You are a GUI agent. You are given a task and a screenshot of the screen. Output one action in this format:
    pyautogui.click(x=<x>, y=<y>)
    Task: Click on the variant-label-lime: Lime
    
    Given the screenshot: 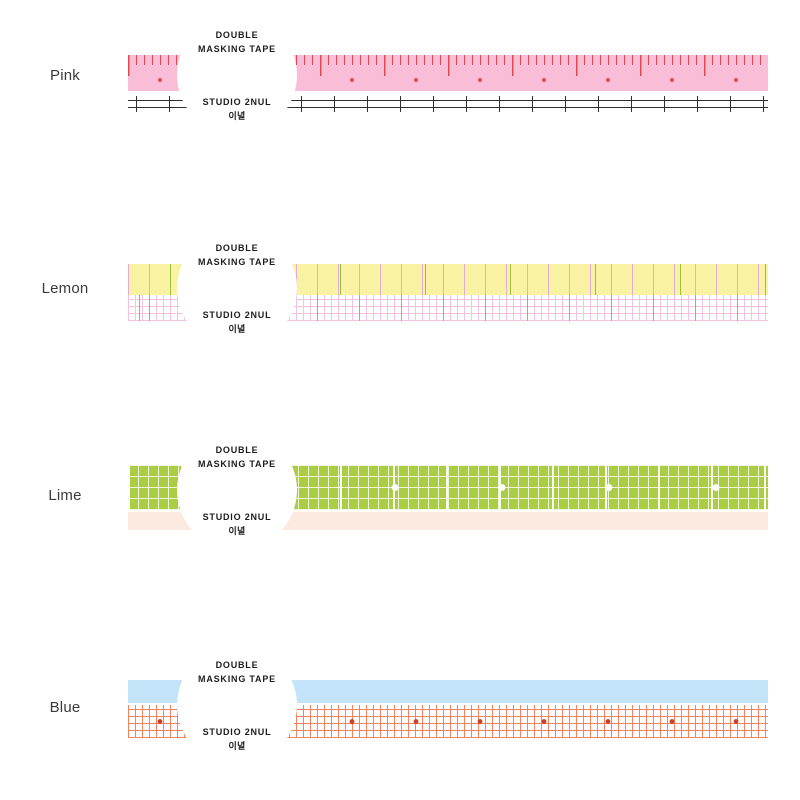 What is the action you would take?
    pyautogui.click(x=65, y=495)
    